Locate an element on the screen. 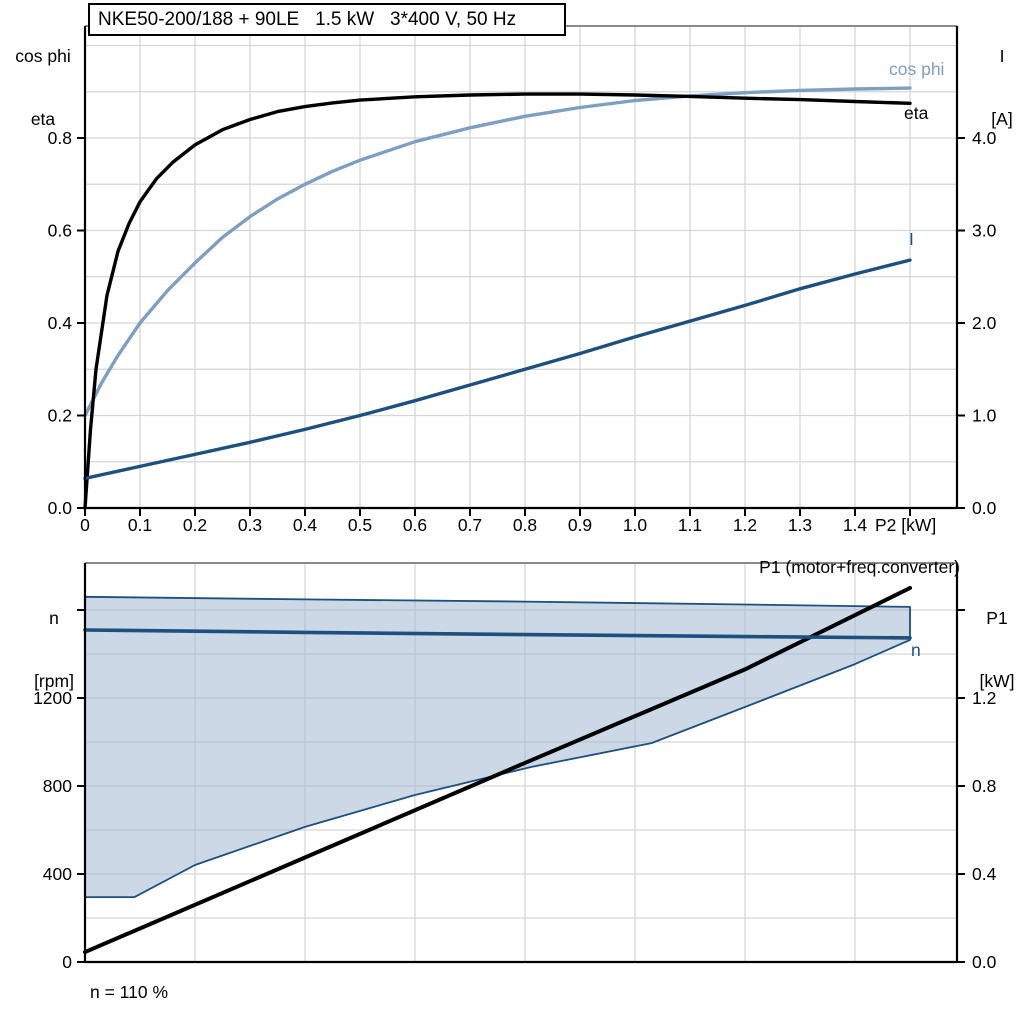 The width and height of the screenshot is (1024, 1024). top-left-axis-label: cos phi eta is located at coordinates (43, 88).